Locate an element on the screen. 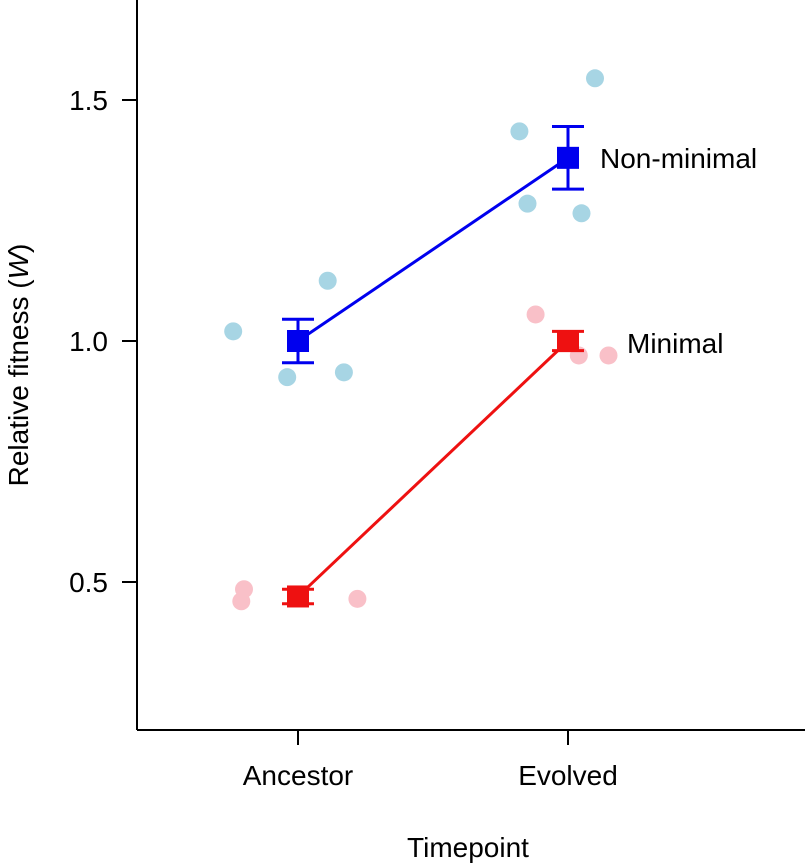 Image resolution: width=805 pixels, height=865 pixels. x-axis-label: Timepoint is located at coordinates (468, 847).